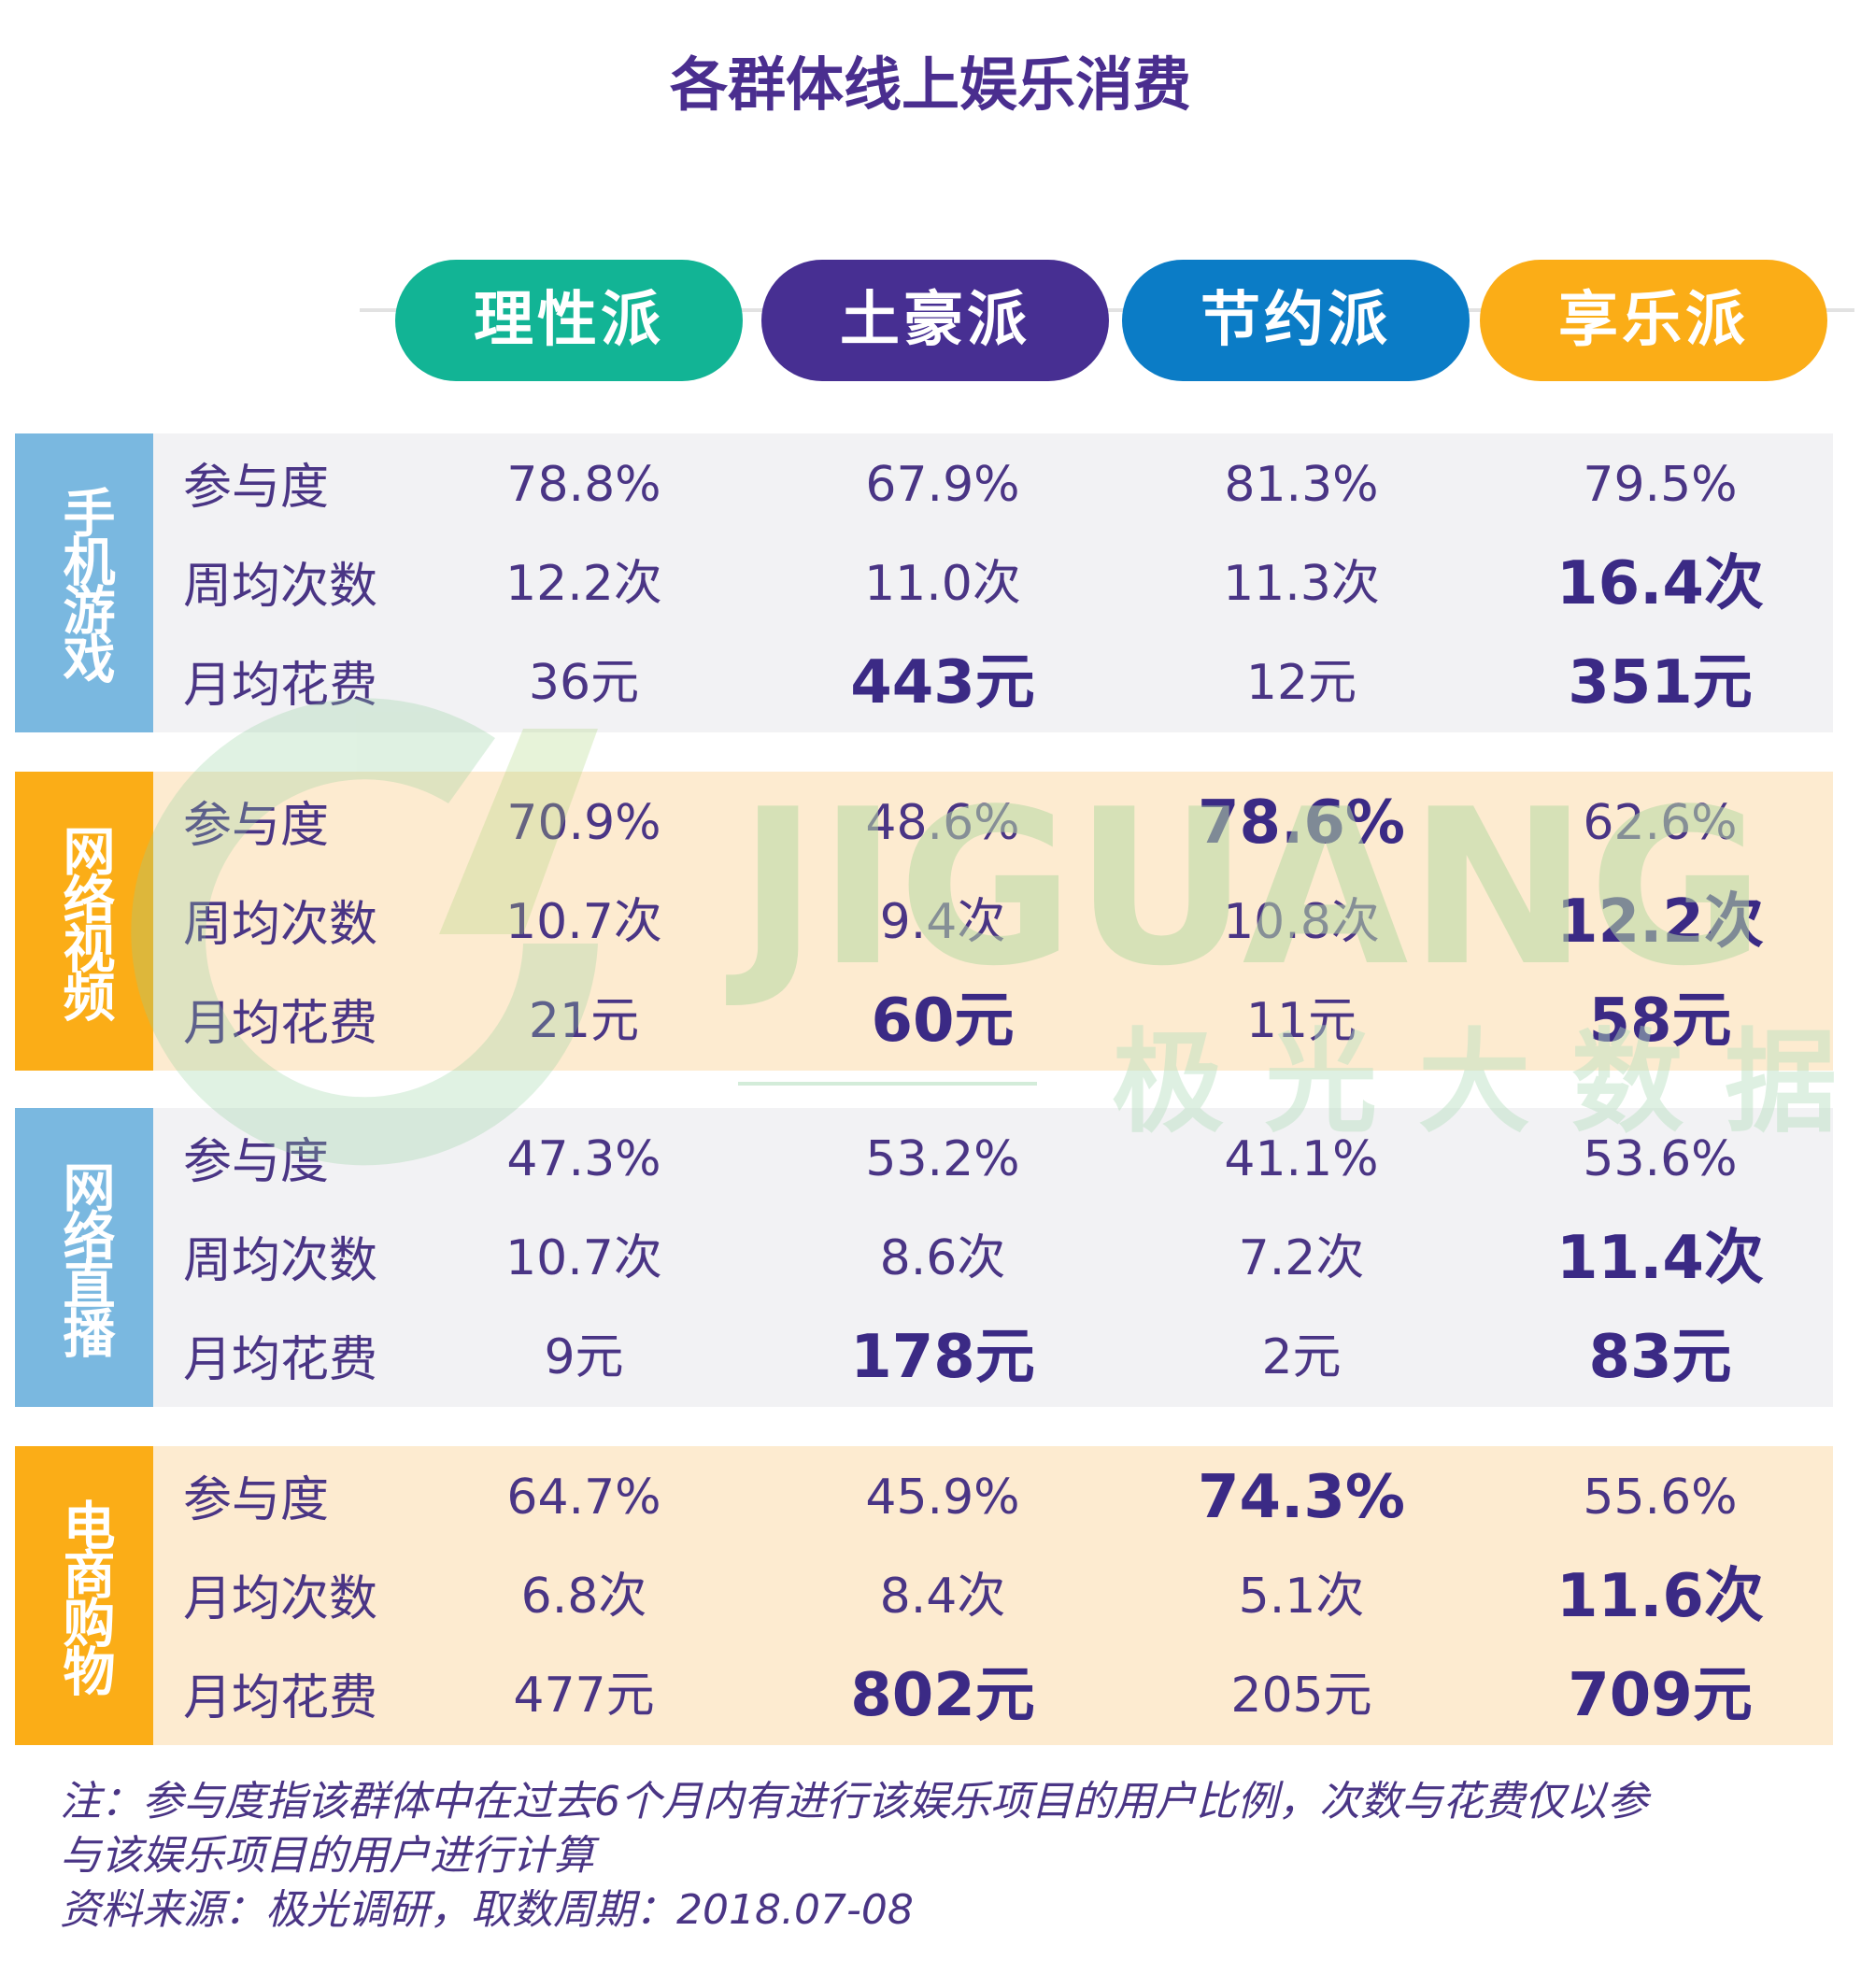 Image resolution: width=1861 pixels, height=1988 pixels. I want to click on table-cell: 48.6%, so click(942, 823).